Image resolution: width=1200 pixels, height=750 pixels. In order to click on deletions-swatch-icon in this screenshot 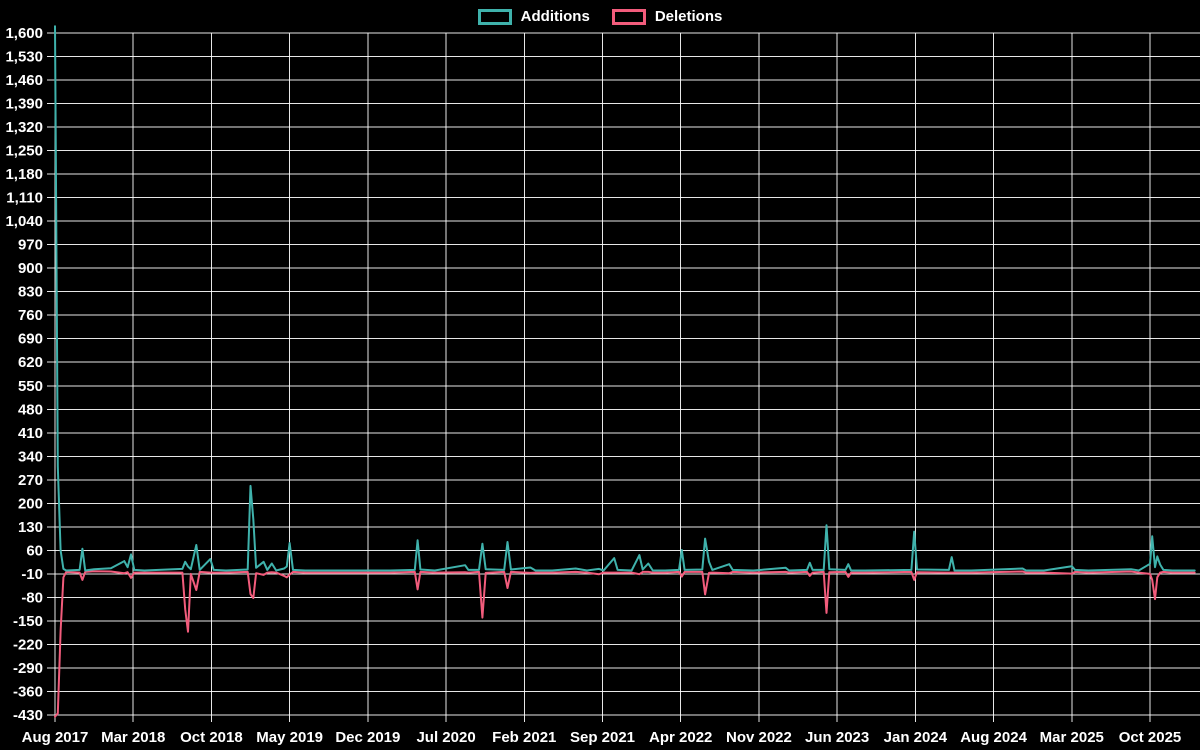, I will do `click(628, 16)`.